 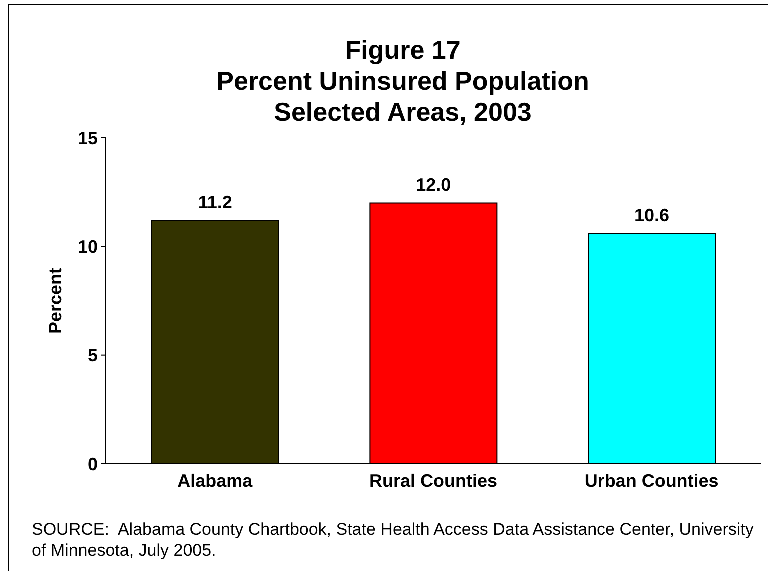 I want to click on chart-title: Figure 17 Percent Uninsured Population Selected Areas, 2003, so click(x=403, y=81).